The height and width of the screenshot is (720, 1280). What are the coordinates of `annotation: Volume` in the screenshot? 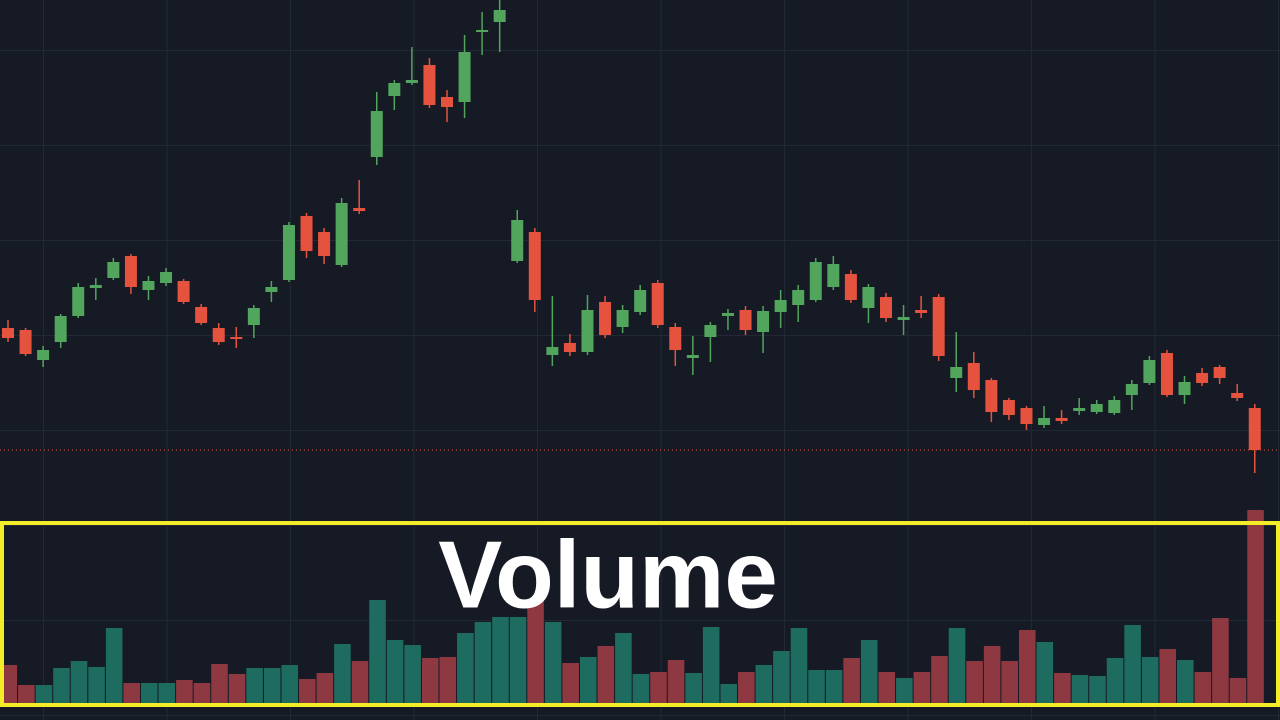 It's located at (608, 574).